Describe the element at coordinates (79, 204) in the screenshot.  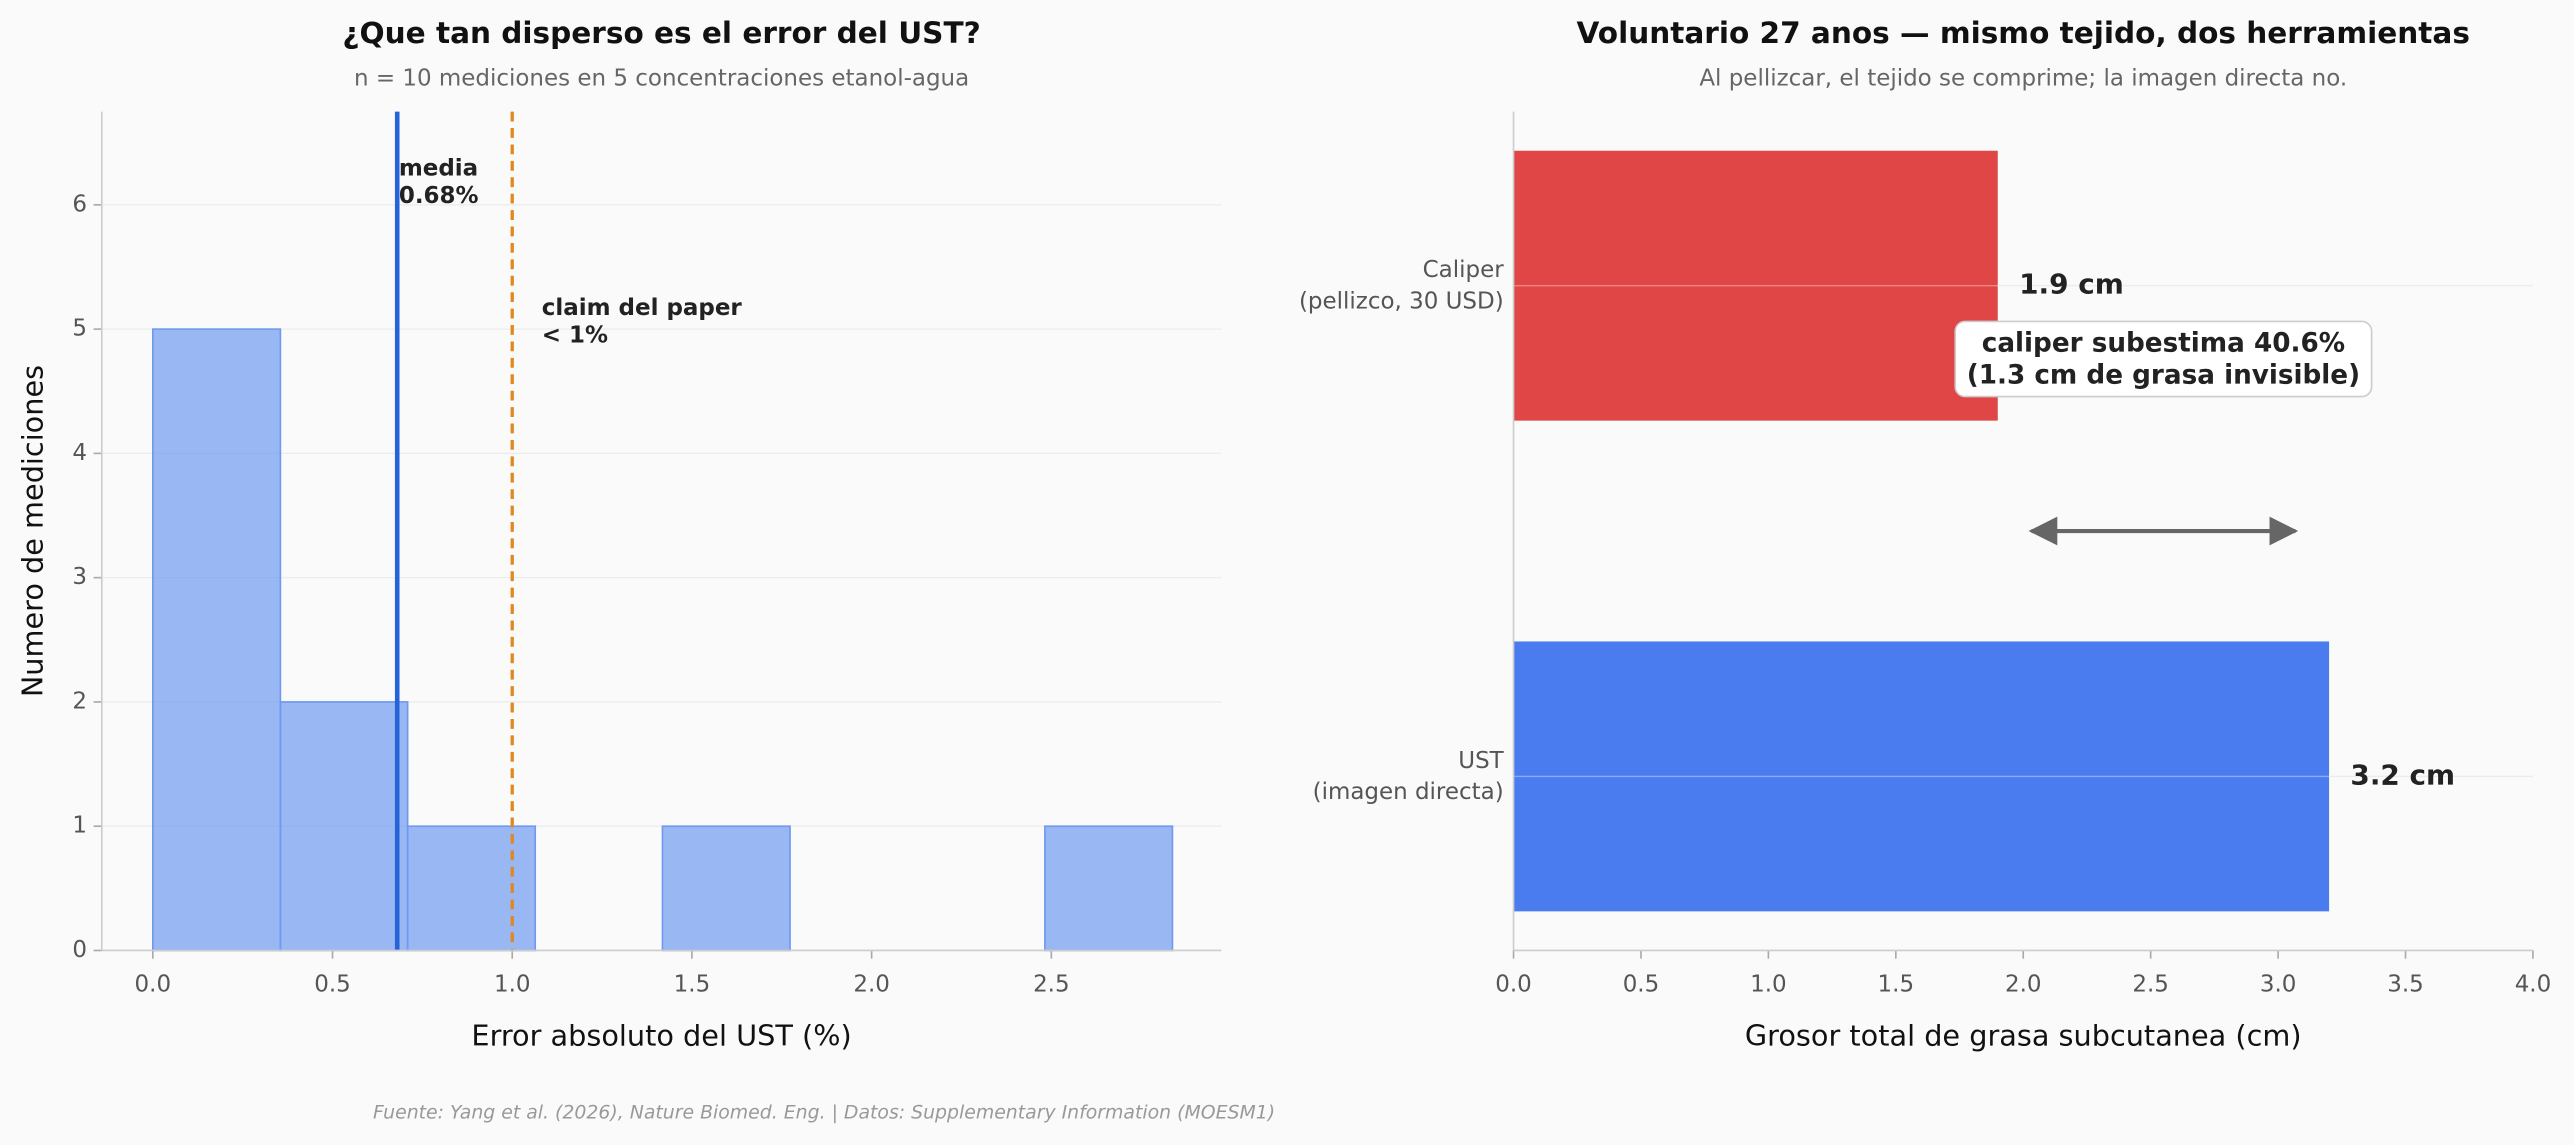
I see `y-tick-label: 6` at that location.